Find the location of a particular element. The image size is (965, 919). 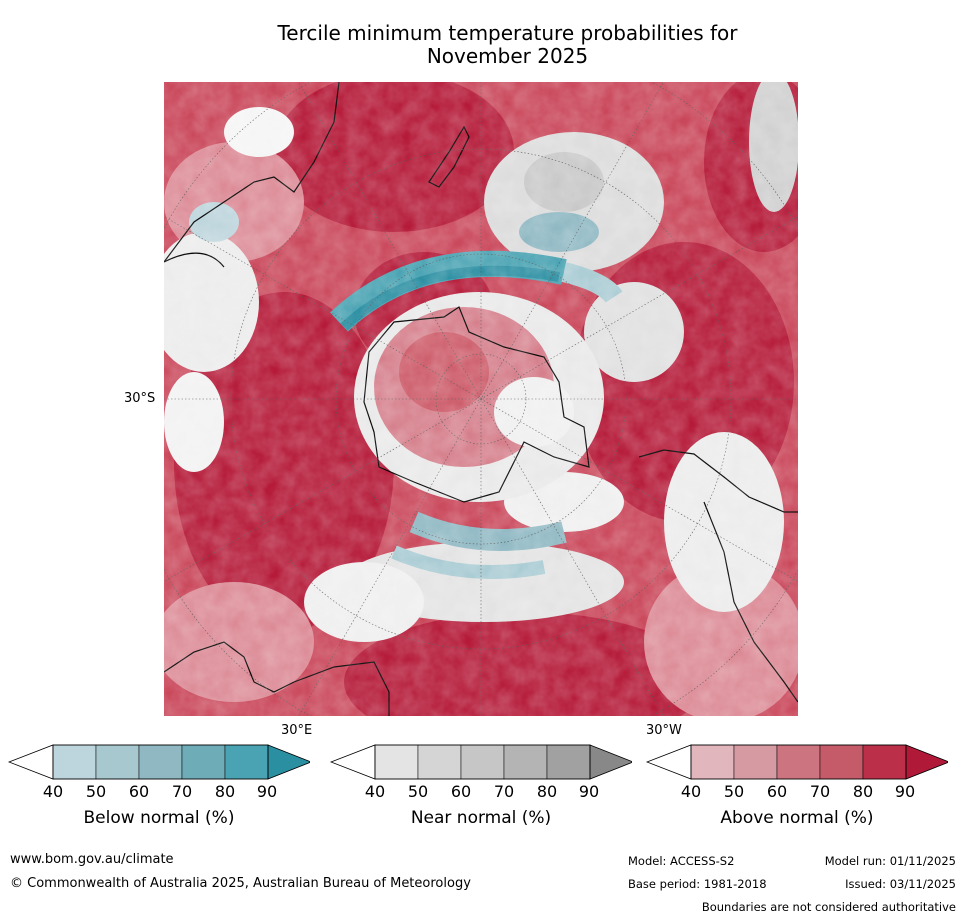

colorbar-above-normal is located at coordinates (797, 762).